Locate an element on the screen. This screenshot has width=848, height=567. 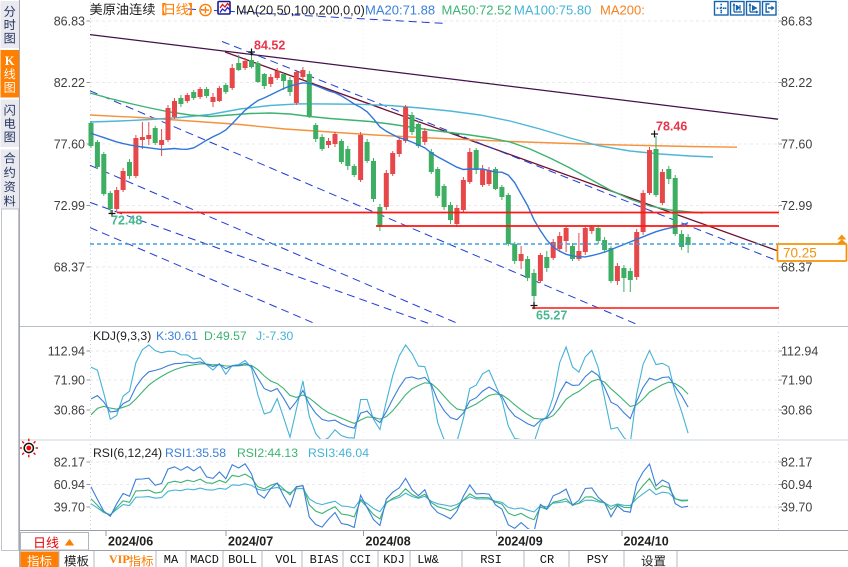
svg-text: MA100:75.80 is located at coordinates (552, 10).